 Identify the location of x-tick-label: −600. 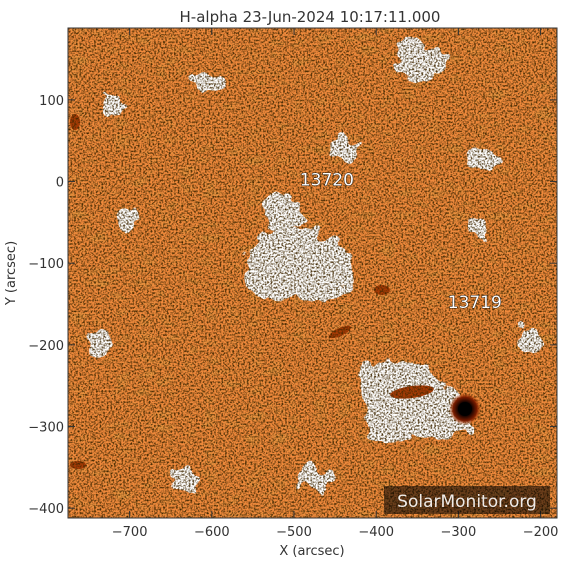
(212, 532).